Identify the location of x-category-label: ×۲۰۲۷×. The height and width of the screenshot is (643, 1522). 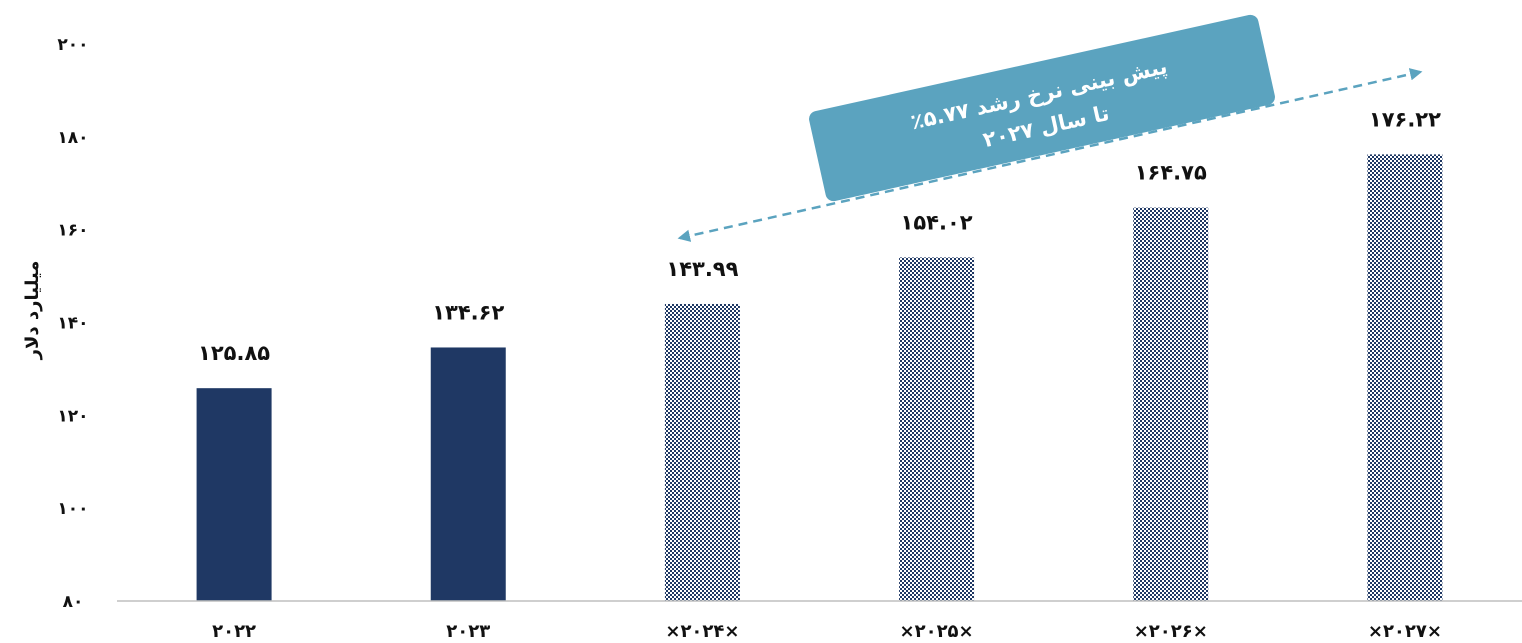
(1405, 631).